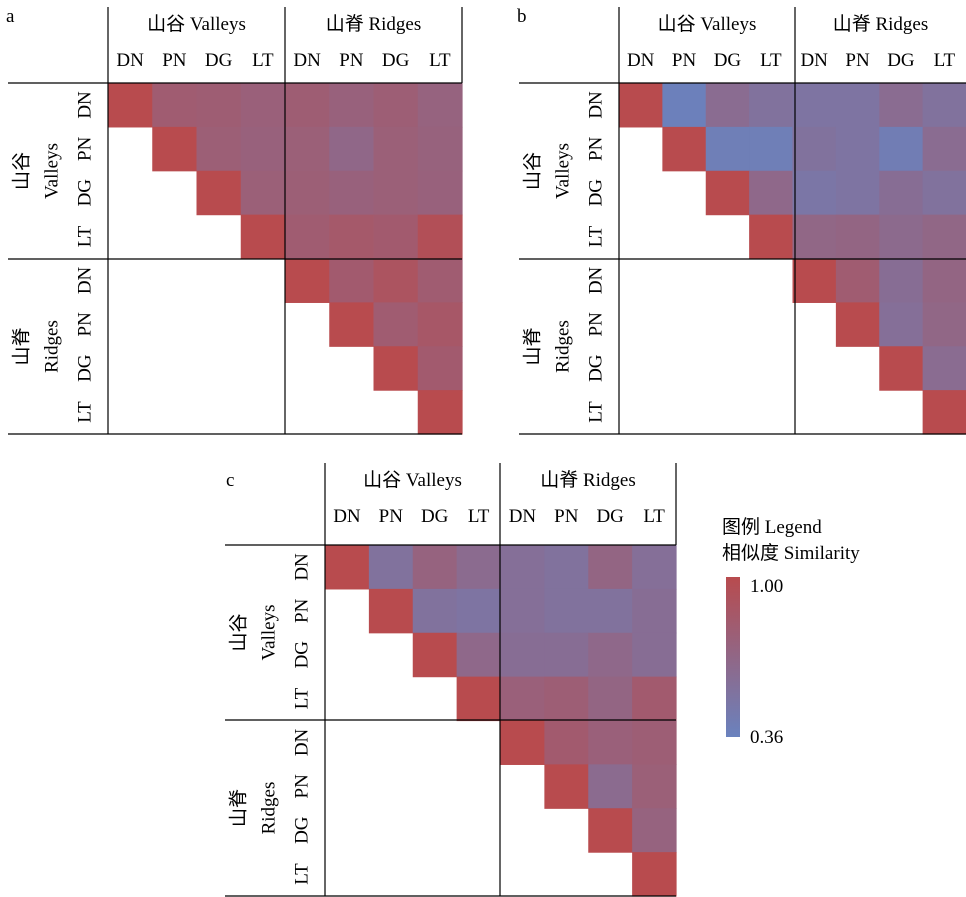  Describe the element at coordinates (771, 237) in the screenshot. I see `heatmap-cell-r3-c3: 1` at that location.